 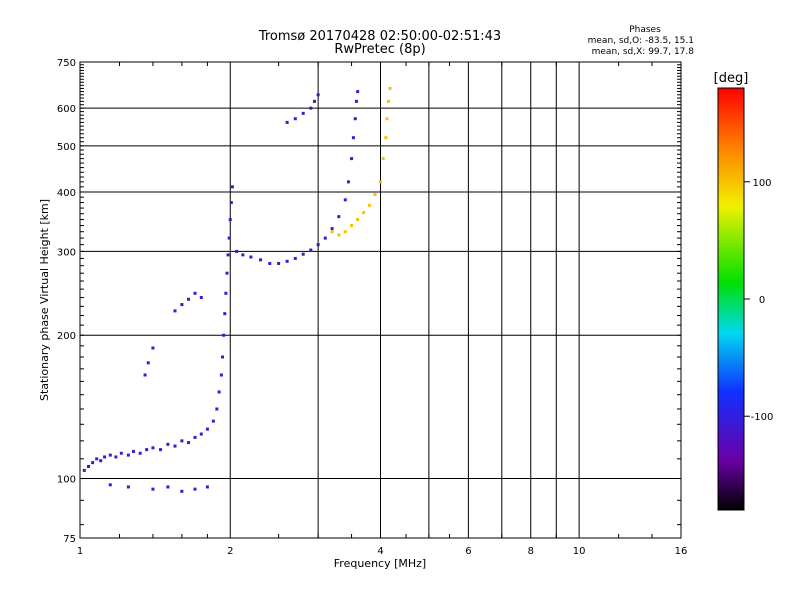 What do you see at coordinates (681, 551) in the screenshot?
I see `x-tick-label: 16` at bounding box center [681, 551].